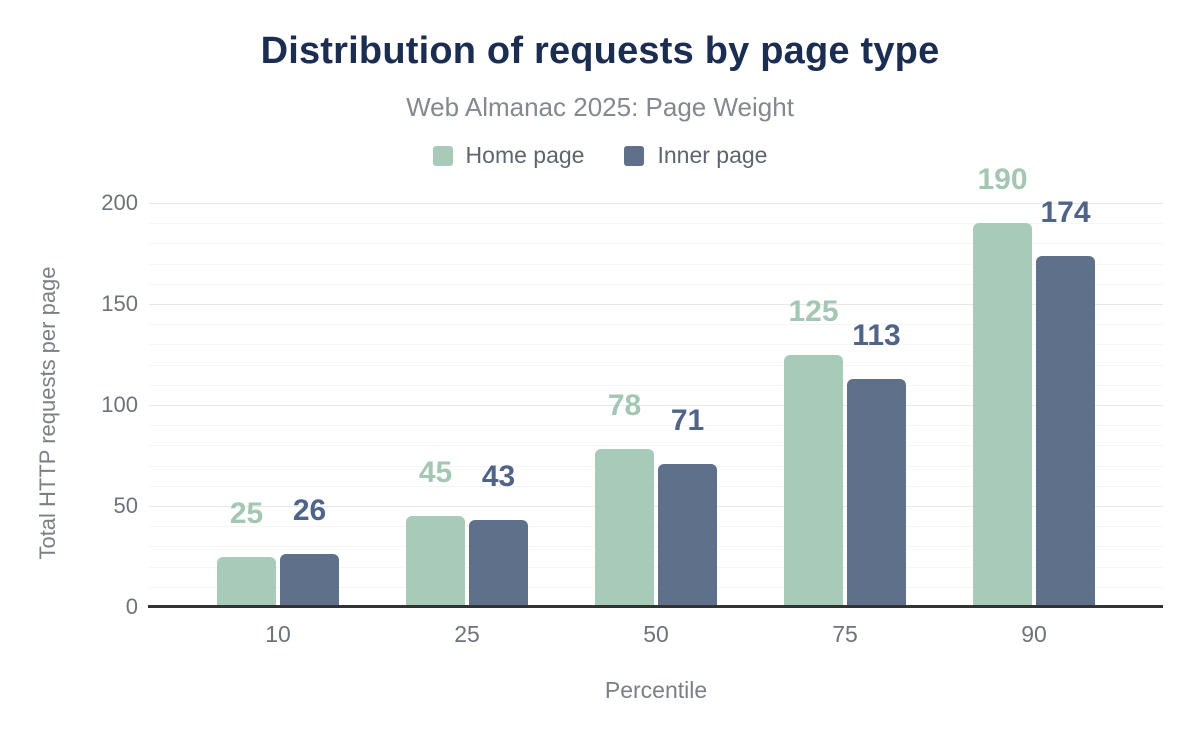 The width and height of the screenshot is (1200, 742). I want to click on bar-value-label: 125, so click(813, 311).